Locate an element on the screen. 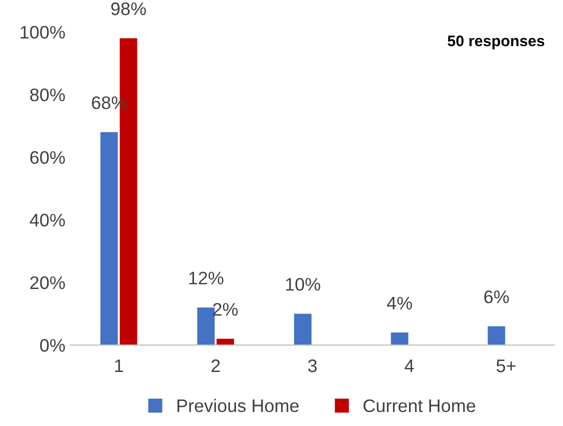 The width and height of the screenshot is (563, 426). y-tick-label: 60% is located at coordinates (47, 157).